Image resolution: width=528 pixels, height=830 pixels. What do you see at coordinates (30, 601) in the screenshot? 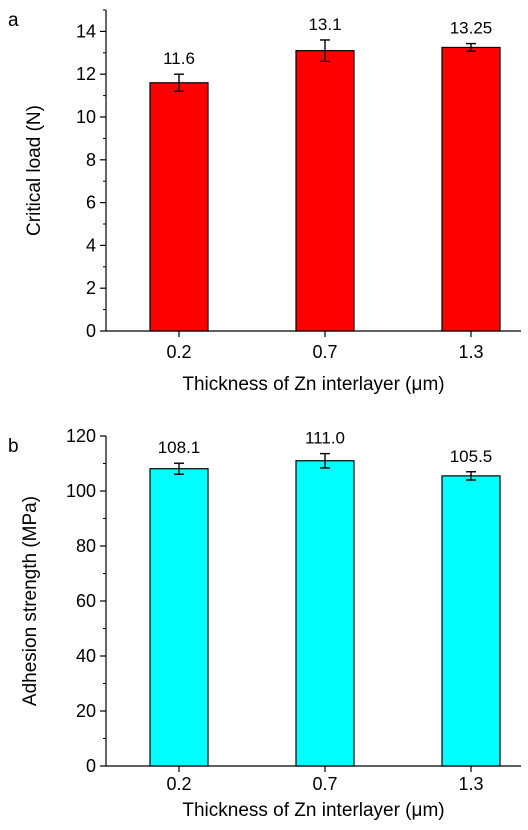
I see `panel-b-y-axis-label: Adhesion strength (MPa)` at bounding box center [30, 601].